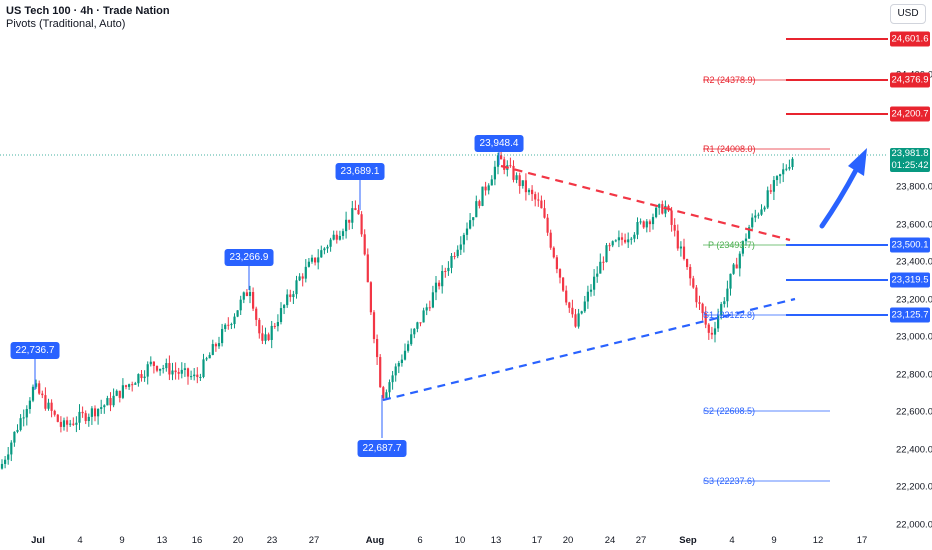 This screenshot has height=550, width=932. What do you see at coordinates (910, 39) in the screenshot?
I see `level-label-24601: 24,601.6` at bounding box center [910, 39].